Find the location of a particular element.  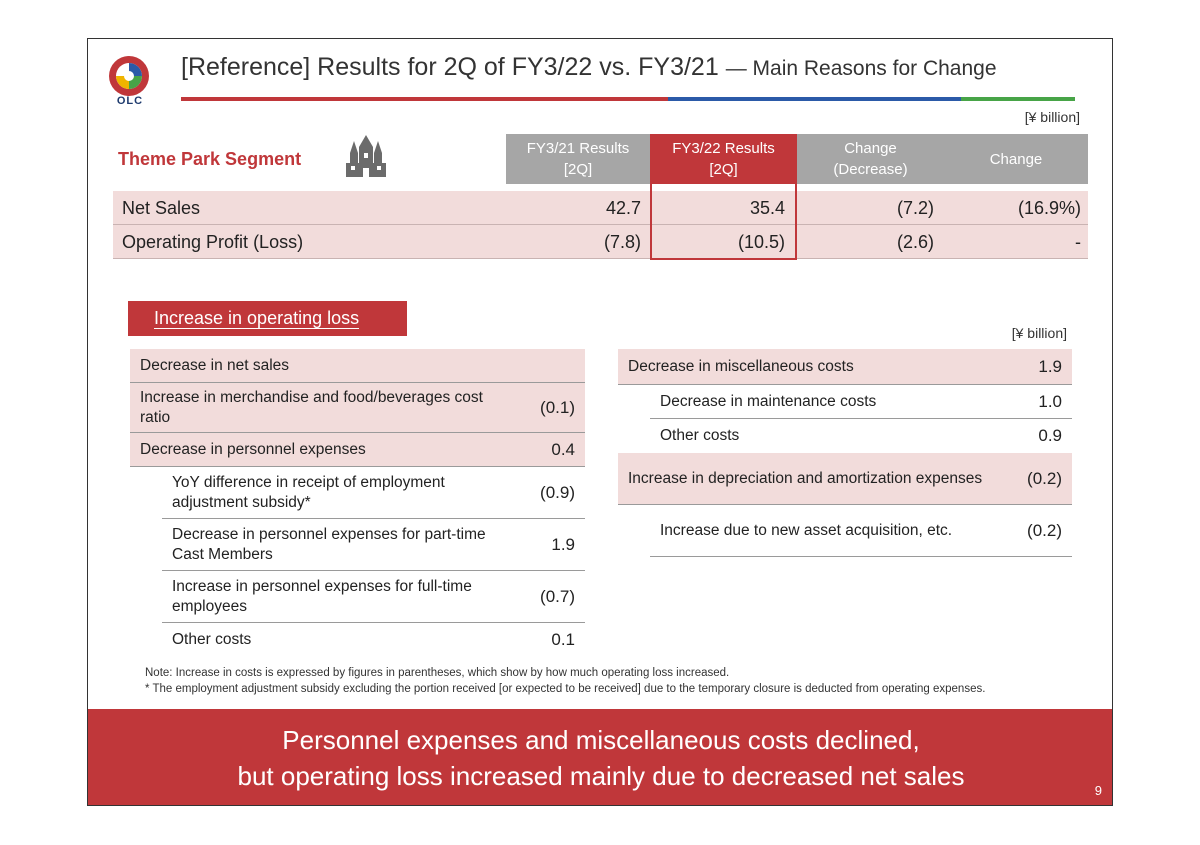

cell-fy21: (7.8) is located at coordinates (622, 242).